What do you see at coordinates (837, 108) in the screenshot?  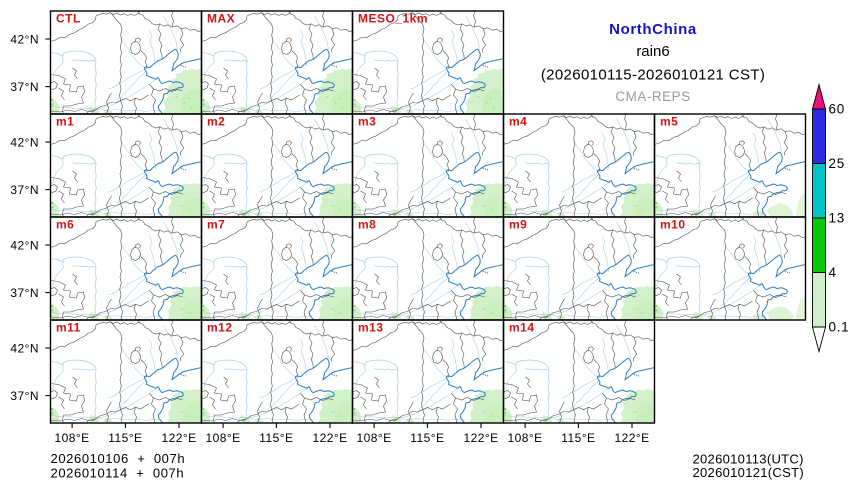 I see `svg-text: 60` at bounding box center [837, 108].